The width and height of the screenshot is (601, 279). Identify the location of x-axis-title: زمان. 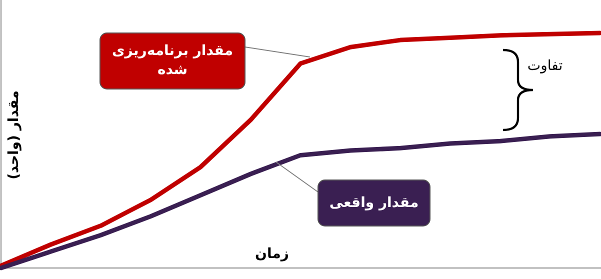
(272, 254).